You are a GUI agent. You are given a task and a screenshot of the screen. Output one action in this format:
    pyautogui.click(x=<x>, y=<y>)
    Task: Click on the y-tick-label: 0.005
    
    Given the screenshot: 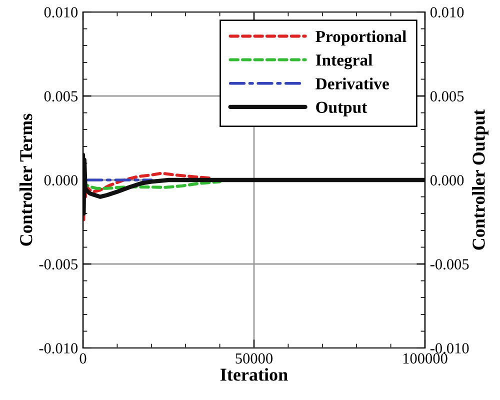 What is the action you would take?
    pyautogui.click(x=61, y=96)
    